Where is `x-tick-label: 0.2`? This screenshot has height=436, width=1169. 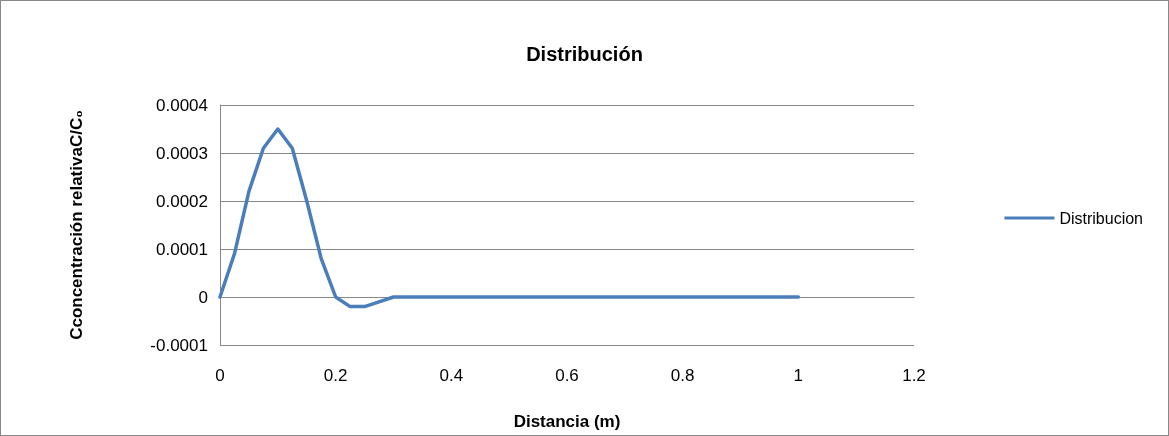 x-tick-label: 0.2 is located at coordinates (335, 375).